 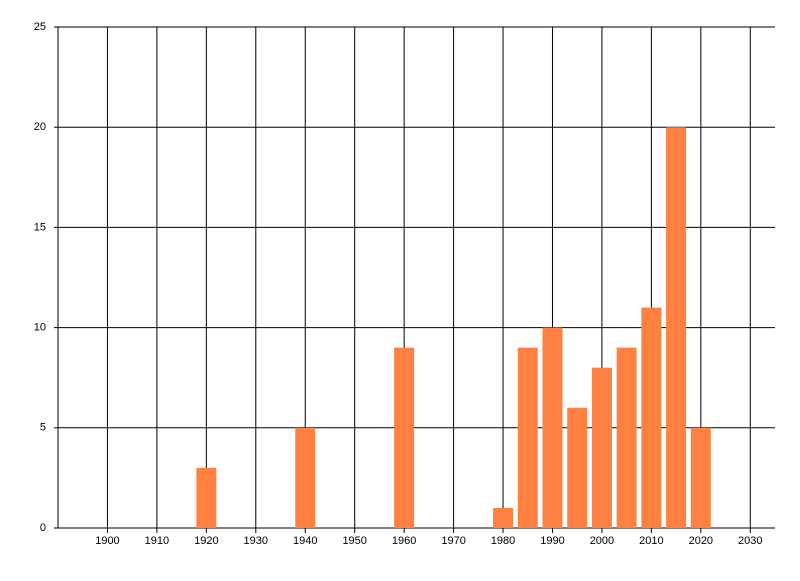 I want to click on y-tick-label: 5, so click(x=43, y=428).